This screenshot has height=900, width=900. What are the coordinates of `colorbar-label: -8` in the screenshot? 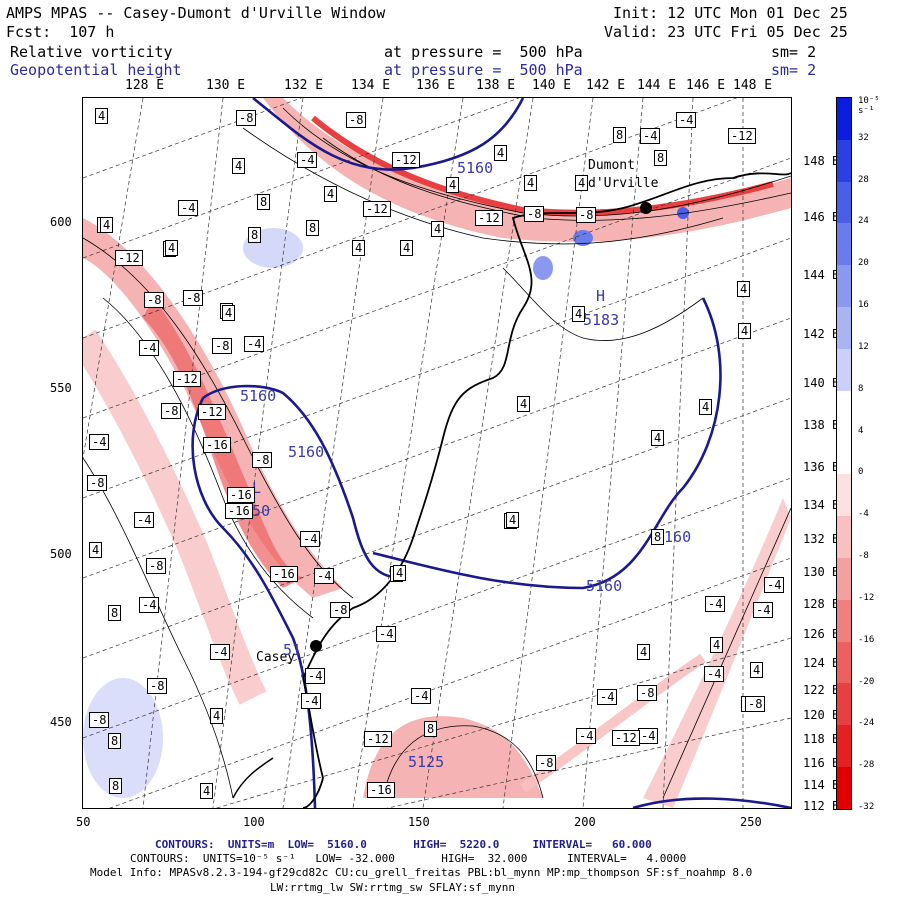 It's located at (863, 556).